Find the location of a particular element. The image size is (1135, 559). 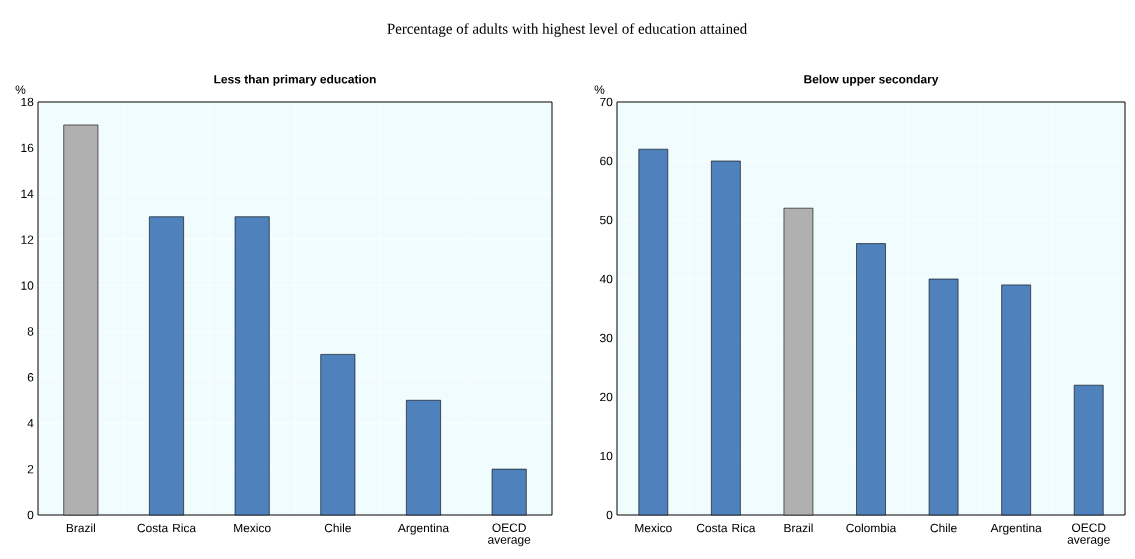

y-tick-label: 50 is located at coordinates (606, 220).